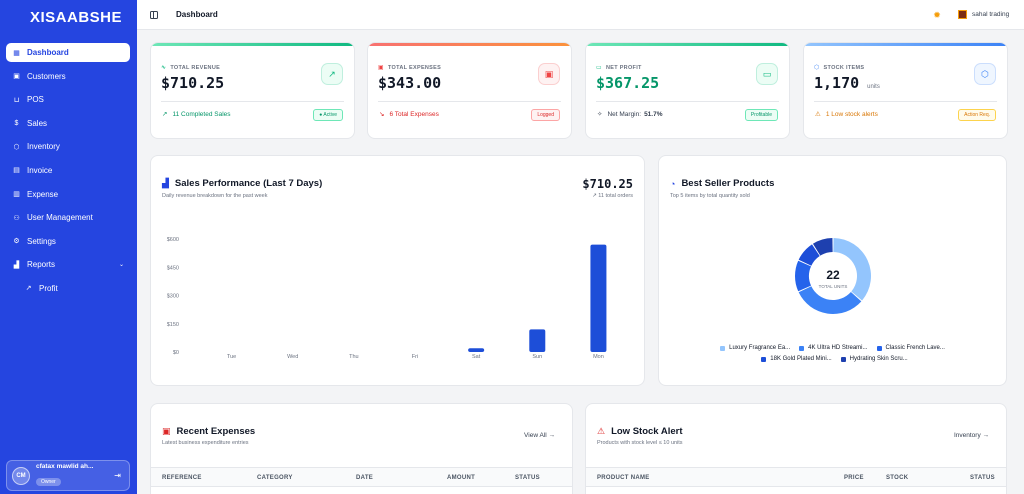  I want to click on col-category: CATEGORY, so click(275, 478).